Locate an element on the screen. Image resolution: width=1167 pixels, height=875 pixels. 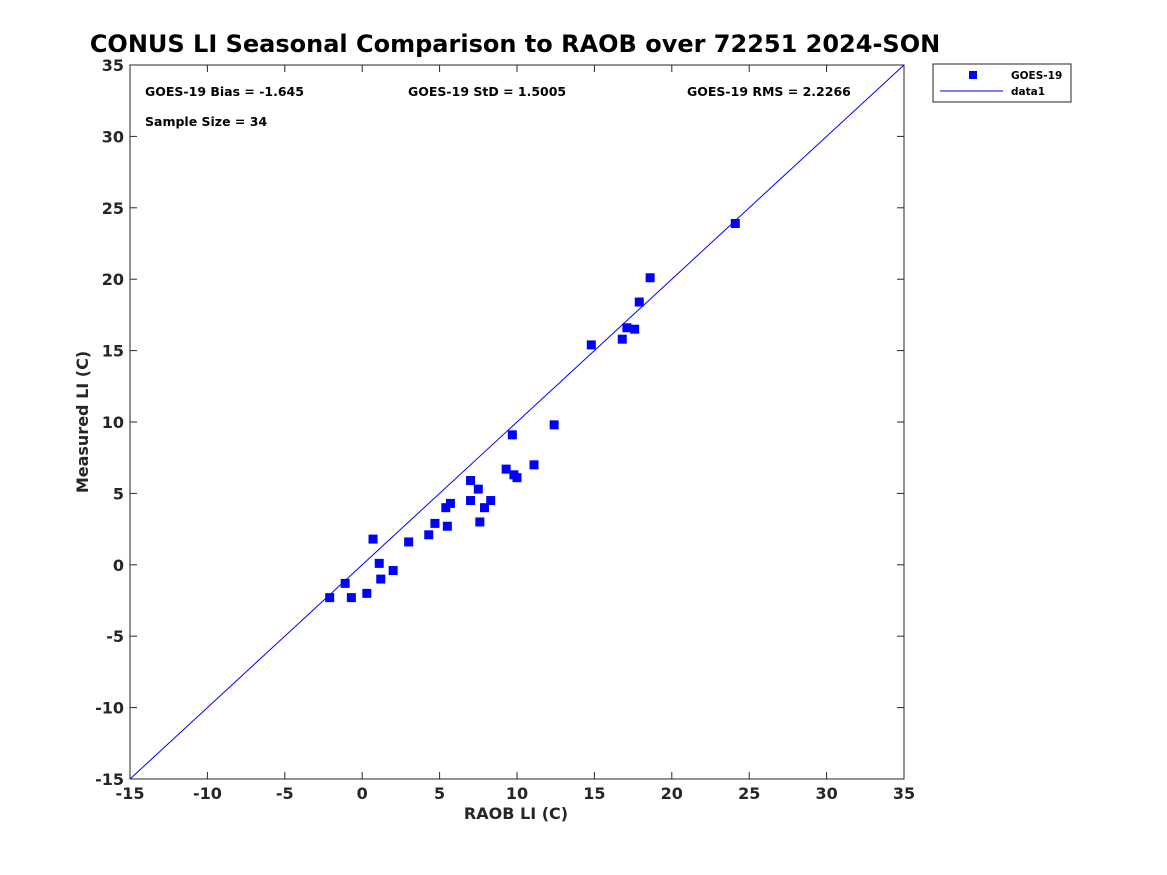
x-tick-label: 15 is located at coordinates (594, 793).